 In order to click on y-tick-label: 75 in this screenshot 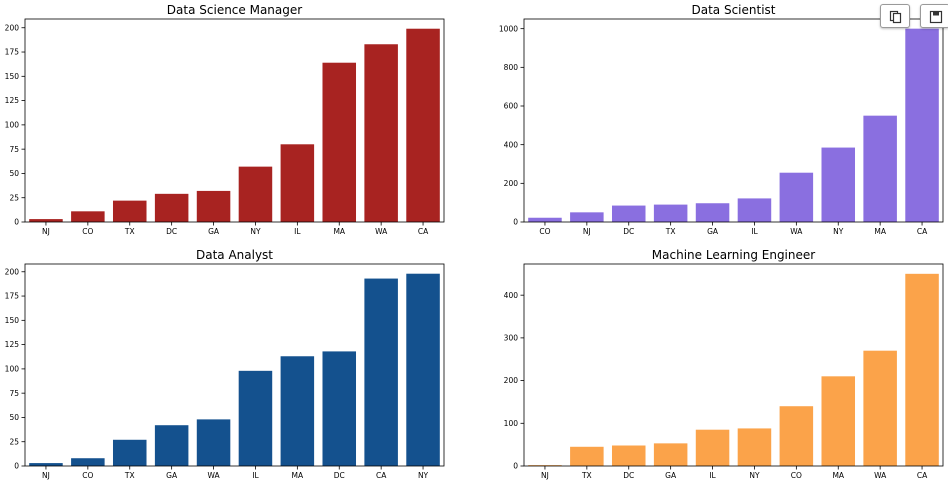, I will do `click(14, 393)`.